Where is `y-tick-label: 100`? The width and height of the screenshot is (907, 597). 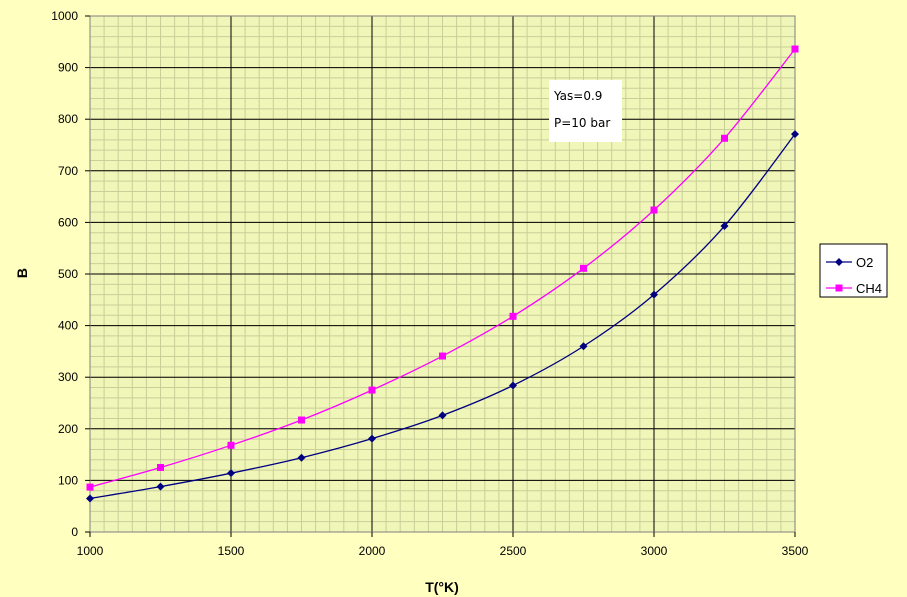 y-tick-label: 100 is located at coordinates (68, 480).